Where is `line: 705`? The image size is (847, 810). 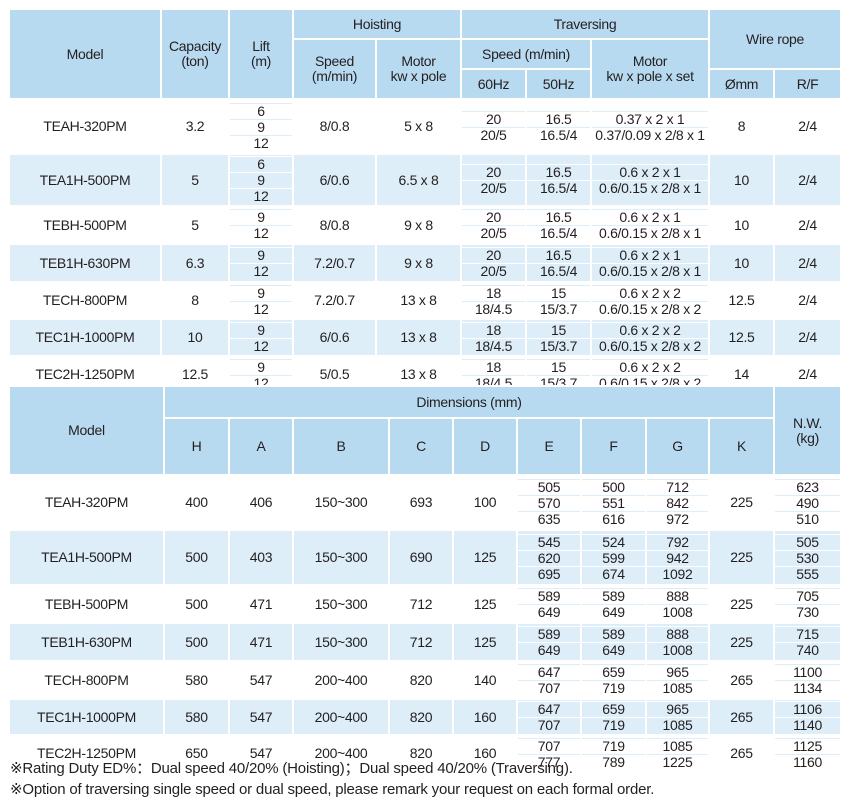 line: 705 is located at coordinates (808, 596).